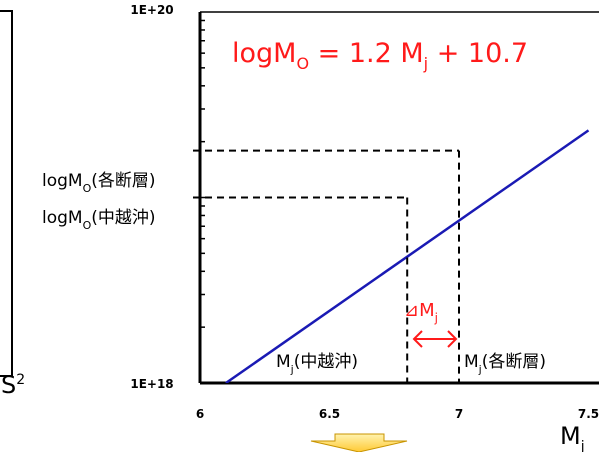 The width and height of the screenshot is (599, 452). Describe the element at coordinates (572, 437) in the screenshot. I see `x-axis-label: Mj` at that location.